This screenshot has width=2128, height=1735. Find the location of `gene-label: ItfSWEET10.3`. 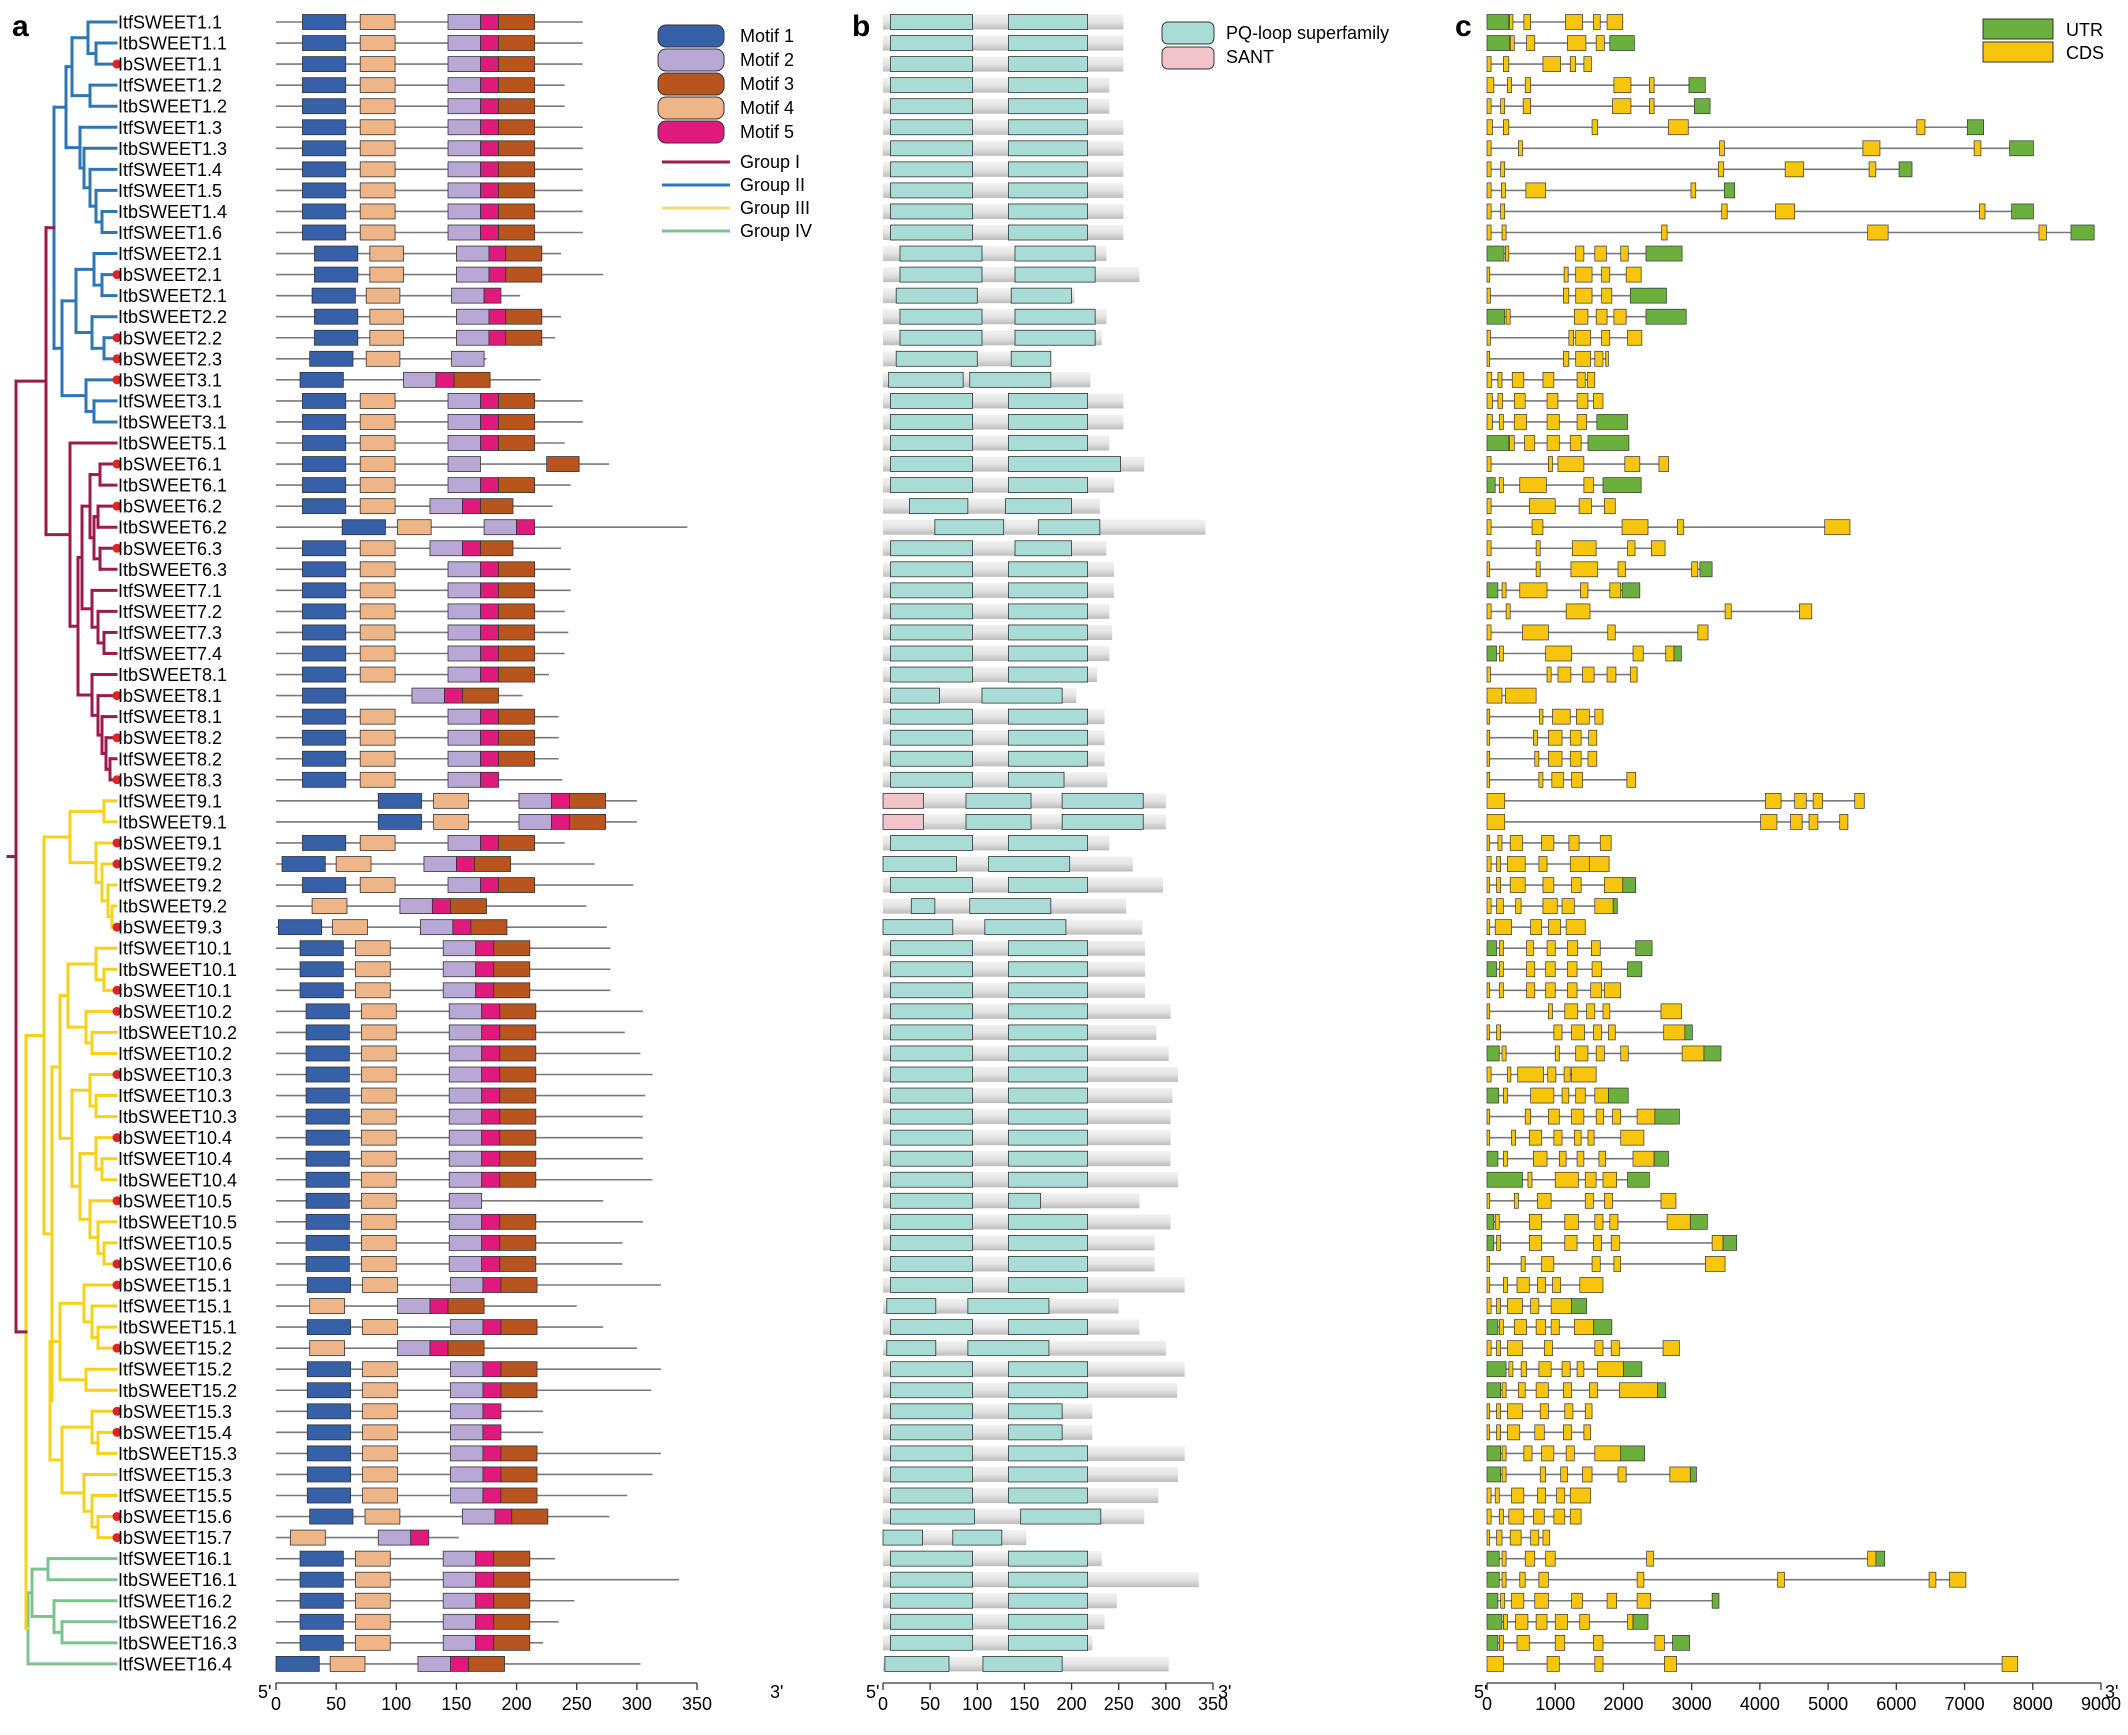

gene-label: ItfSWEET10.3 is located at coordinates (175, 1096).